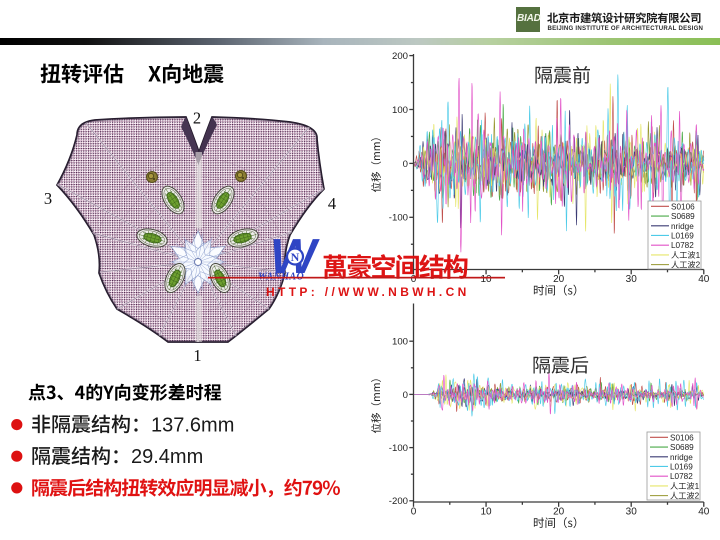 The width and height of the screenshot is (720, 540). I want to click on svg-text: 4, so click(332, 203).